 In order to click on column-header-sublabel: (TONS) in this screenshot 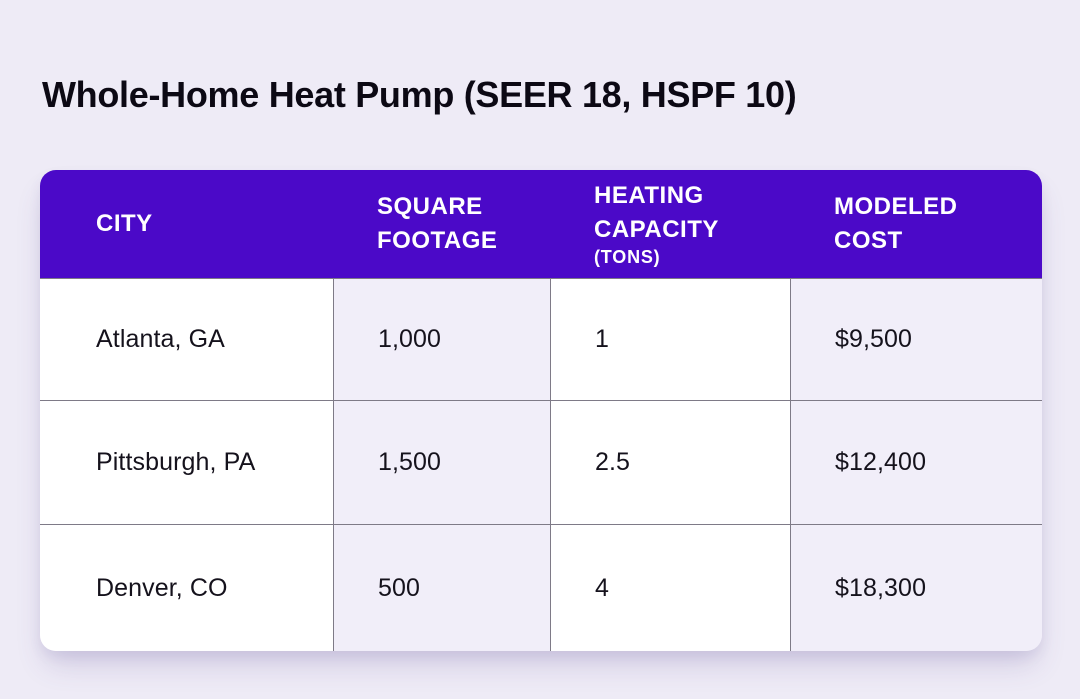, I will do `click(627, 257)`.